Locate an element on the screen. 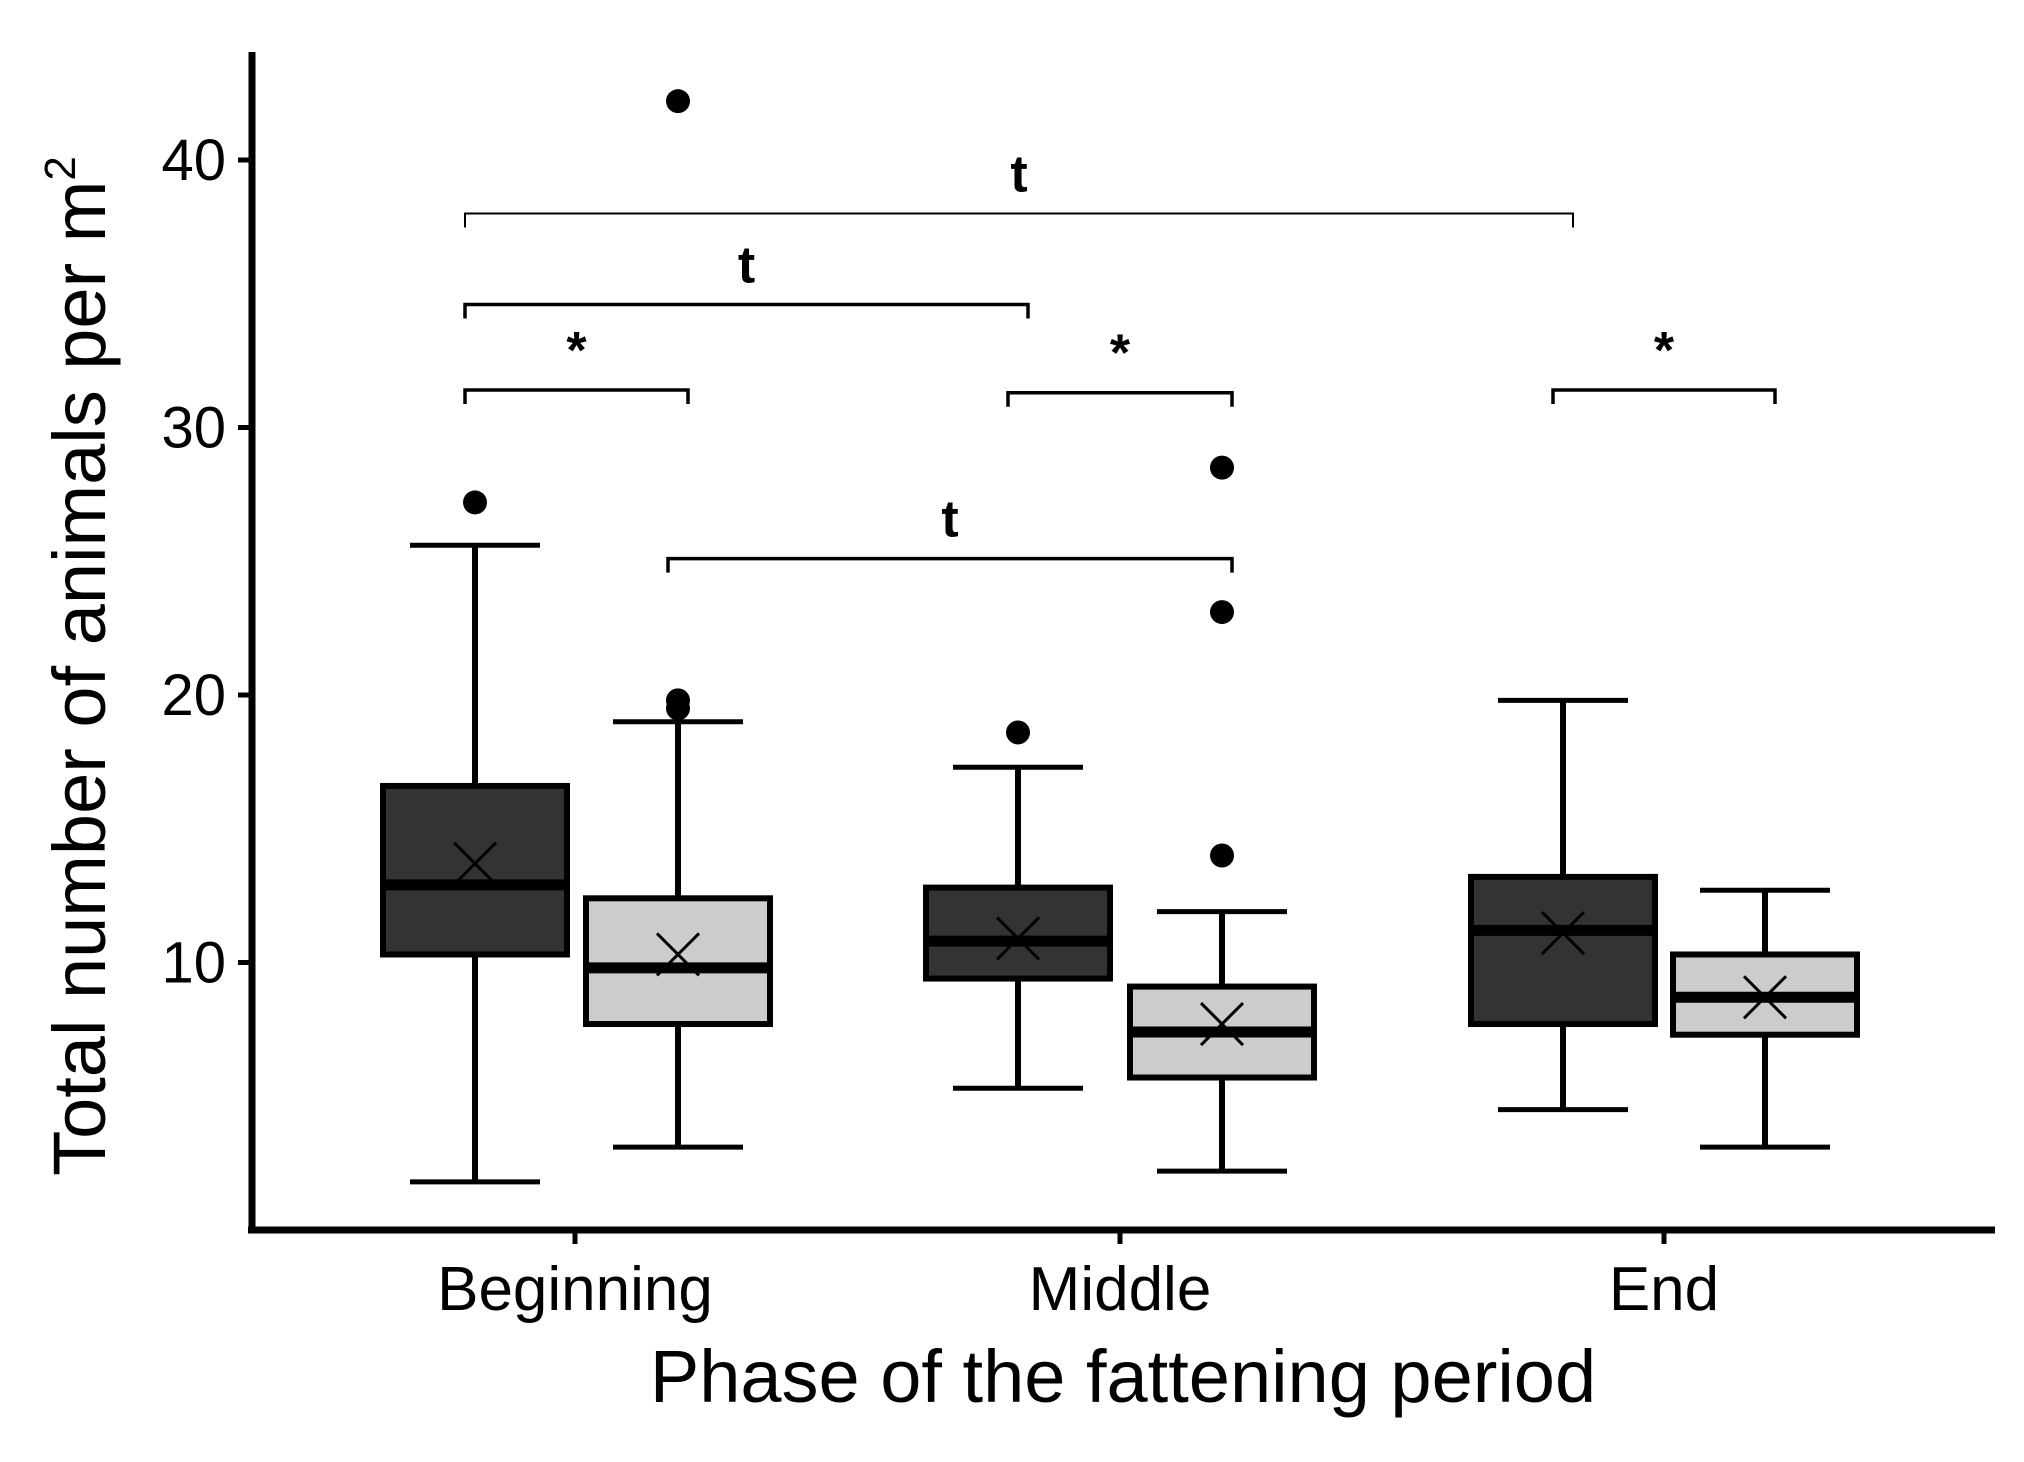  y-tick-label: 10 is located at coordinates (193, 963).